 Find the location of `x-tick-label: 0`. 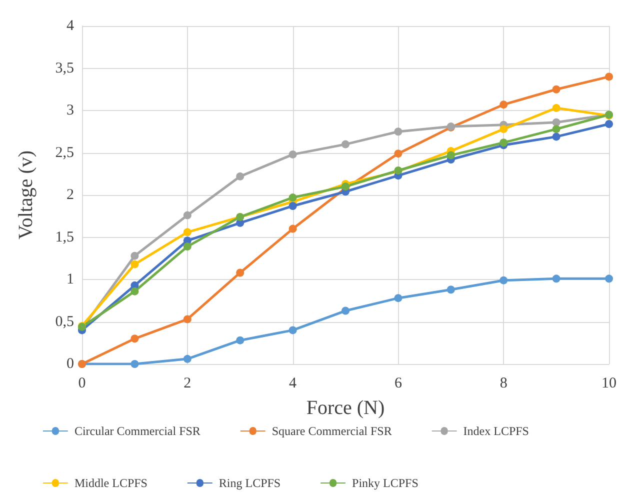

x-tick-label: 0 is located at coordinates (82, 384).